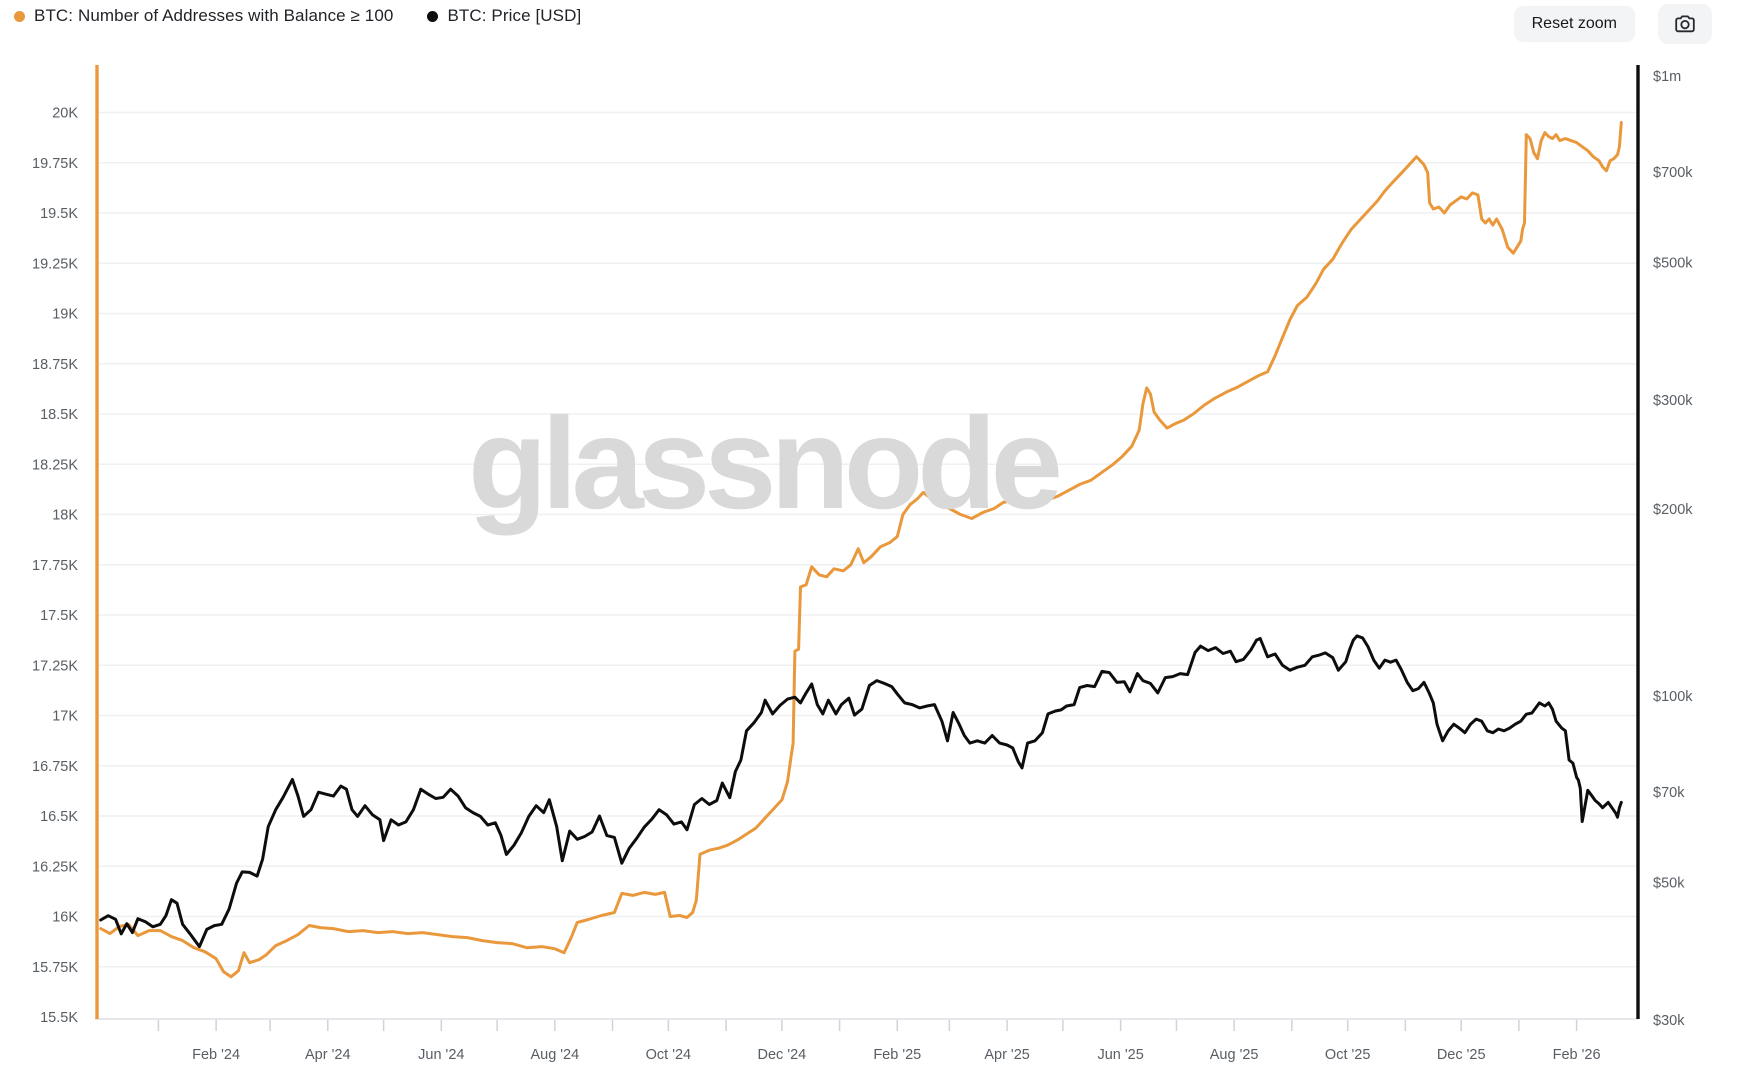 This screenshot has height=1080, width=1747. I want to click on right-axis-label: $500k, so click(1673, 263).